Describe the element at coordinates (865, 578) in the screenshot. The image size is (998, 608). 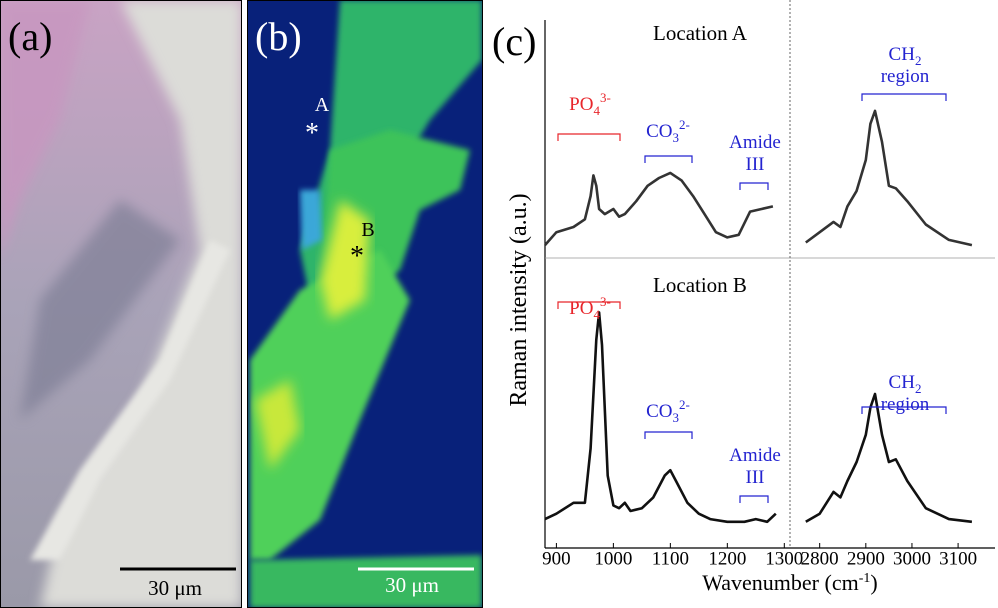
I see `x-axis-label-sup: -1` at that location.